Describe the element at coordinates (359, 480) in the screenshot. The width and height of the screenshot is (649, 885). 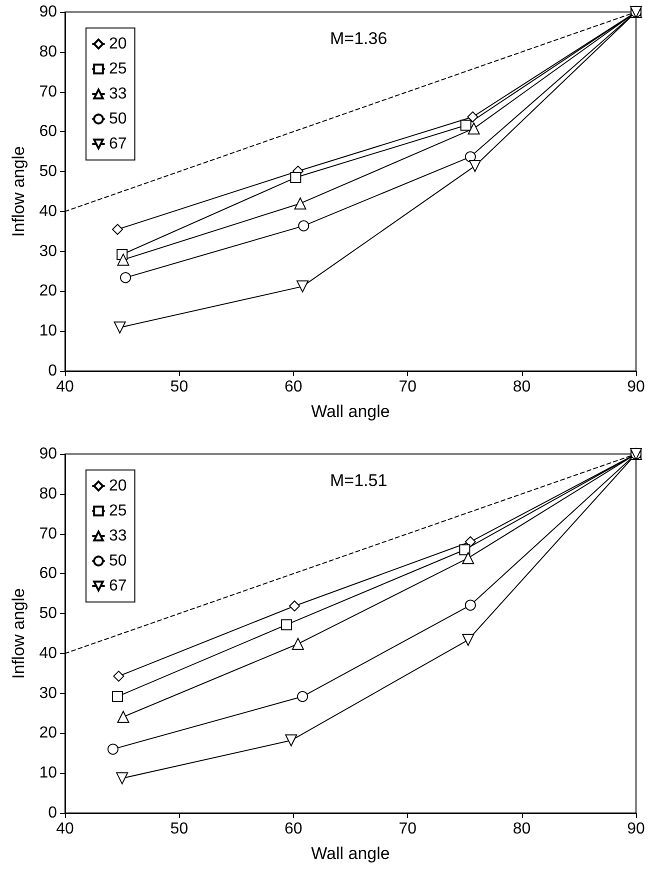
I see `annotation: M=1.51` at that location.